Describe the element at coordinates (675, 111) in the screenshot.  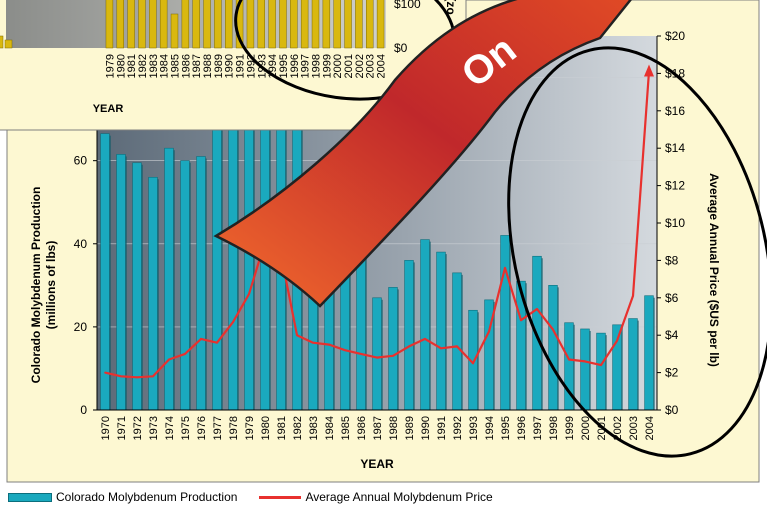
I see `y2-tick-label: $16` at that location.